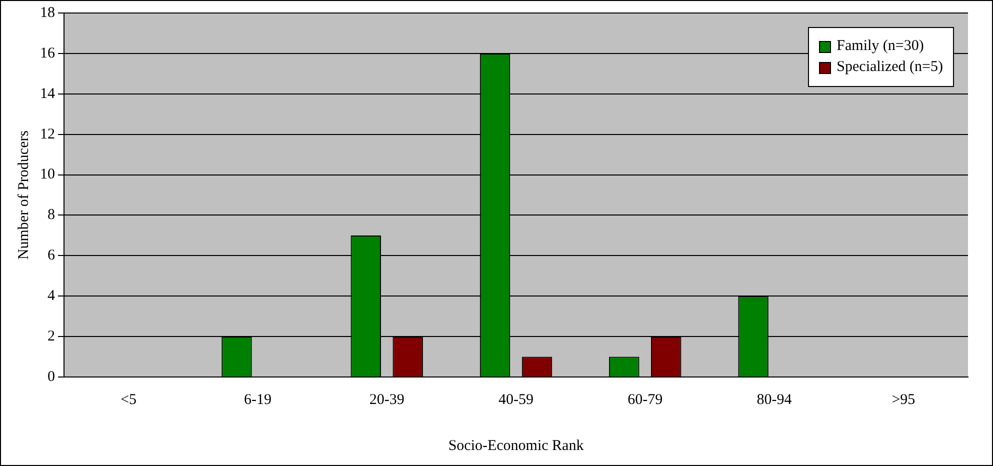 This screenshot has height=466, width=993. I want to click on x-tick-label: 40-59, so click(516, 400).